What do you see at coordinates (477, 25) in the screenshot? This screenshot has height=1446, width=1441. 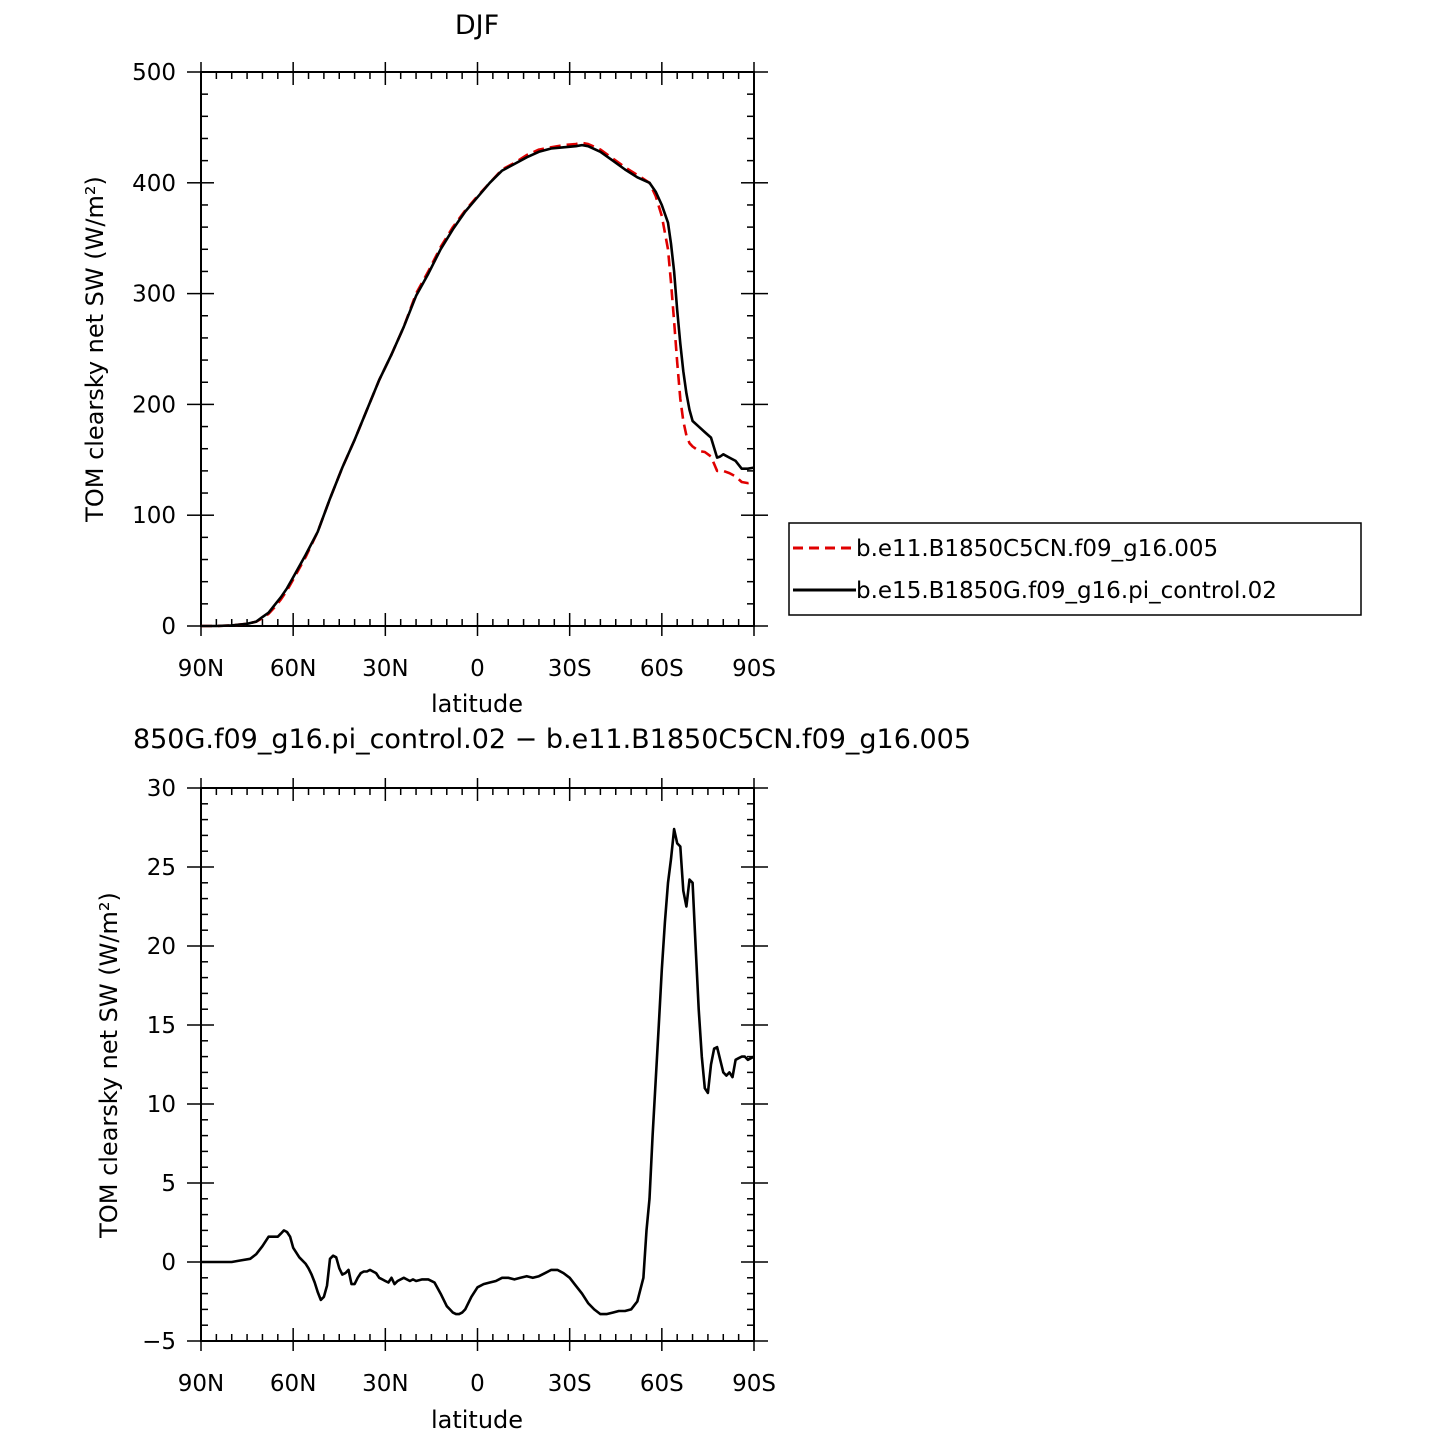 I see `top-plot-title: DJF` at bounding box center [477, 25].